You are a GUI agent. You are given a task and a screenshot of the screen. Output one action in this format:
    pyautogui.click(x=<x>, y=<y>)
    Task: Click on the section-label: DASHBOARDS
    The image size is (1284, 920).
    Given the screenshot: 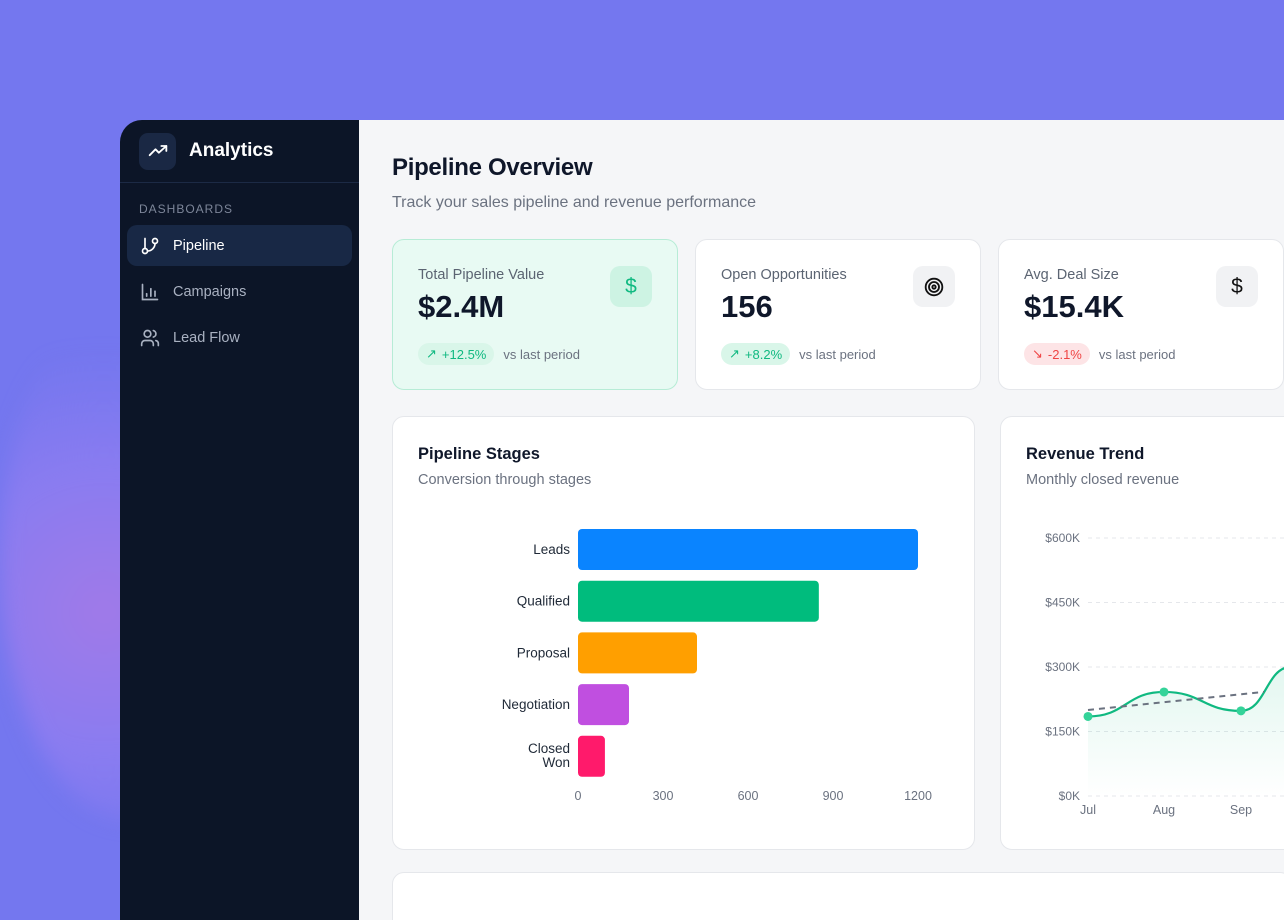 What is the action you would take?
    pyautogui.click(x=186, y=209)
    